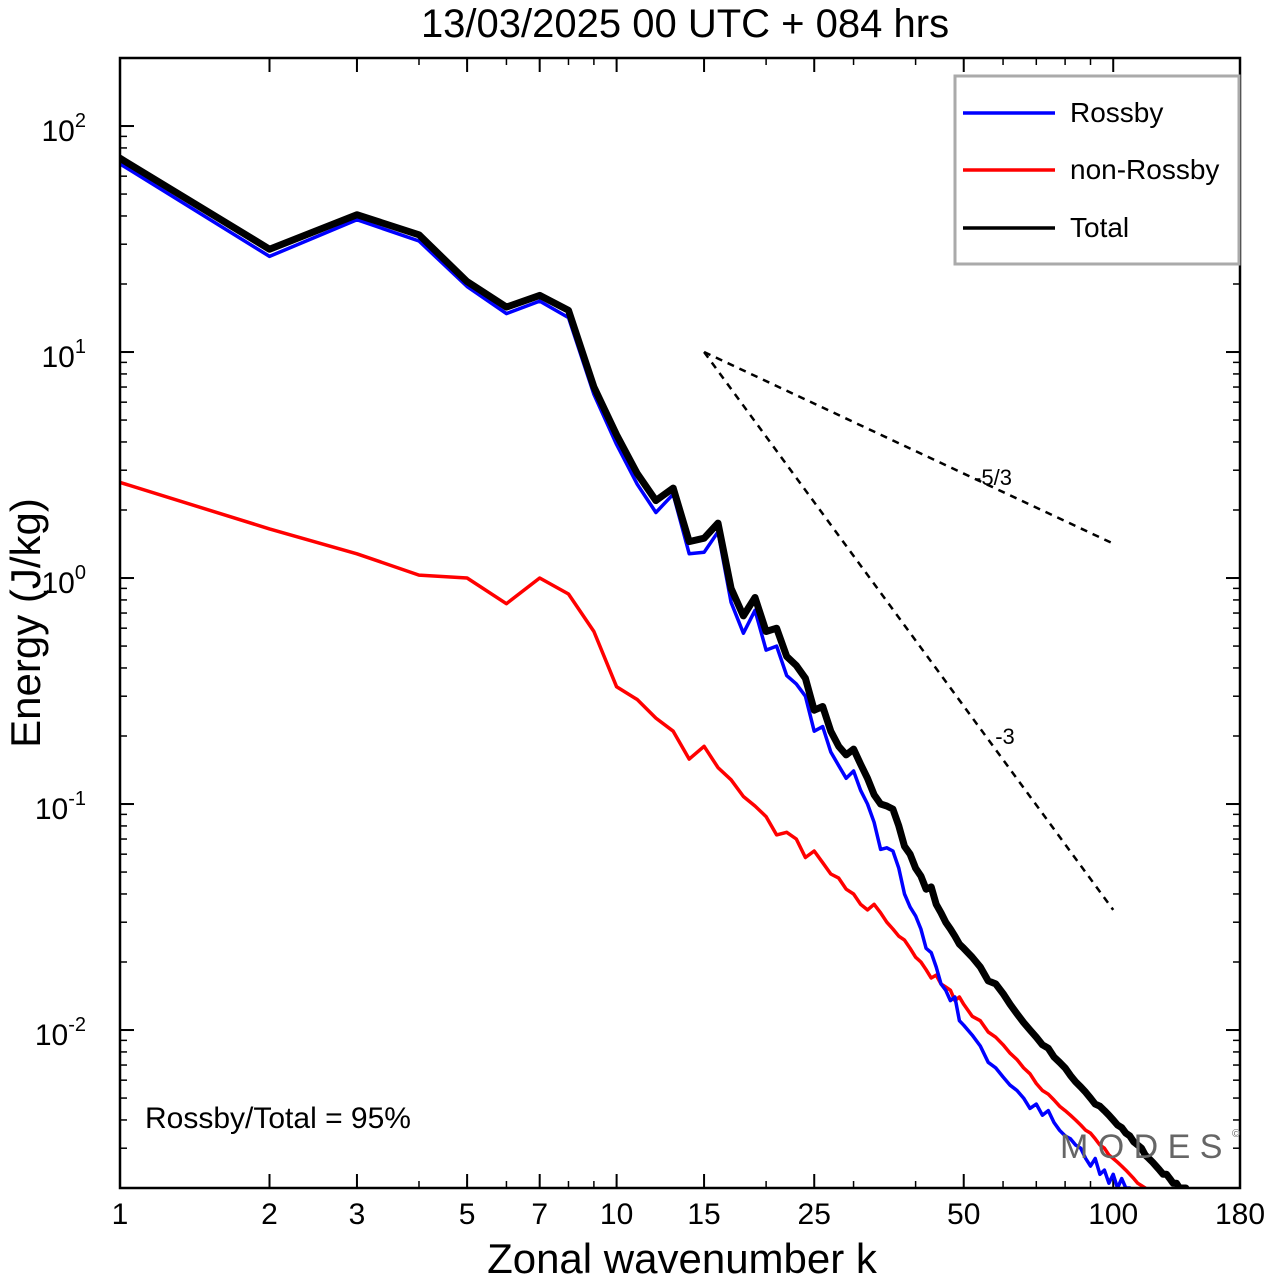 Image resolution: width=1280 pixels, height=1281 pixels. Describe the element at coordinates (60, 1033) in the screenshot. I see `y-tick-label: 10⁻²` at that location.